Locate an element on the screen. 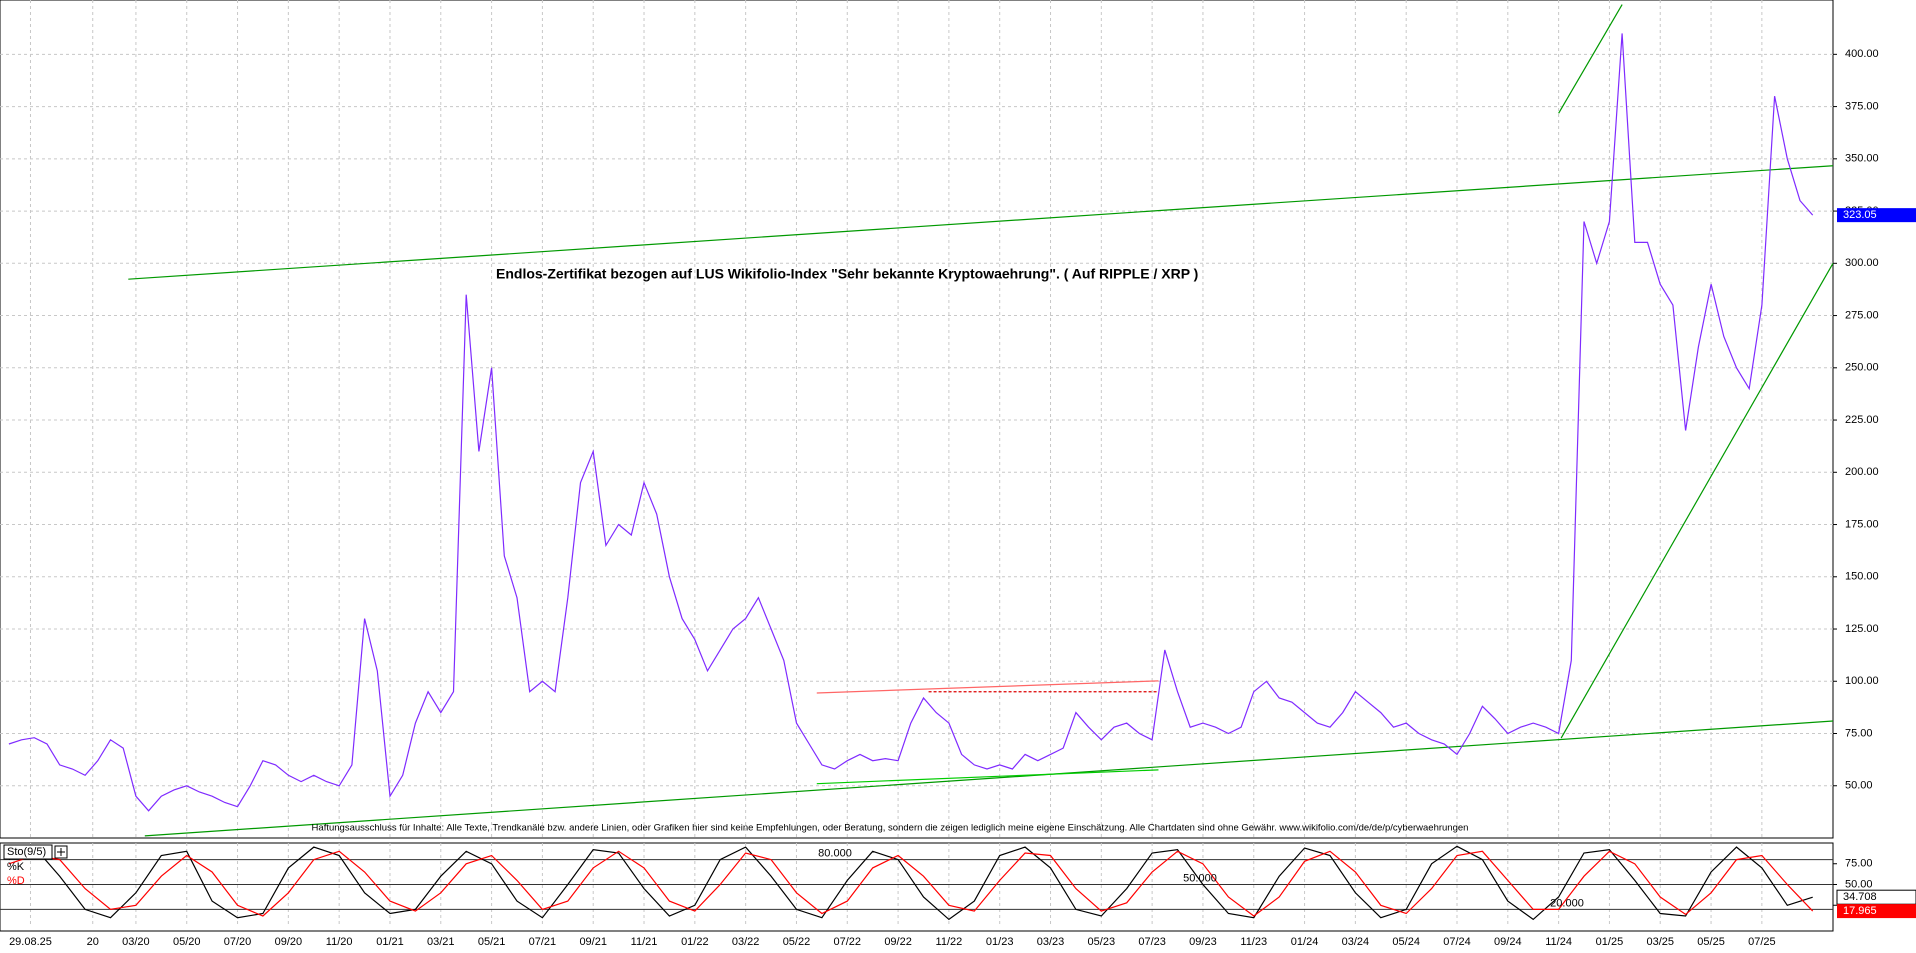 This screenshot has width=1916, height=953. x-tick-label: 09/21 is located at coordinates (593, 942).